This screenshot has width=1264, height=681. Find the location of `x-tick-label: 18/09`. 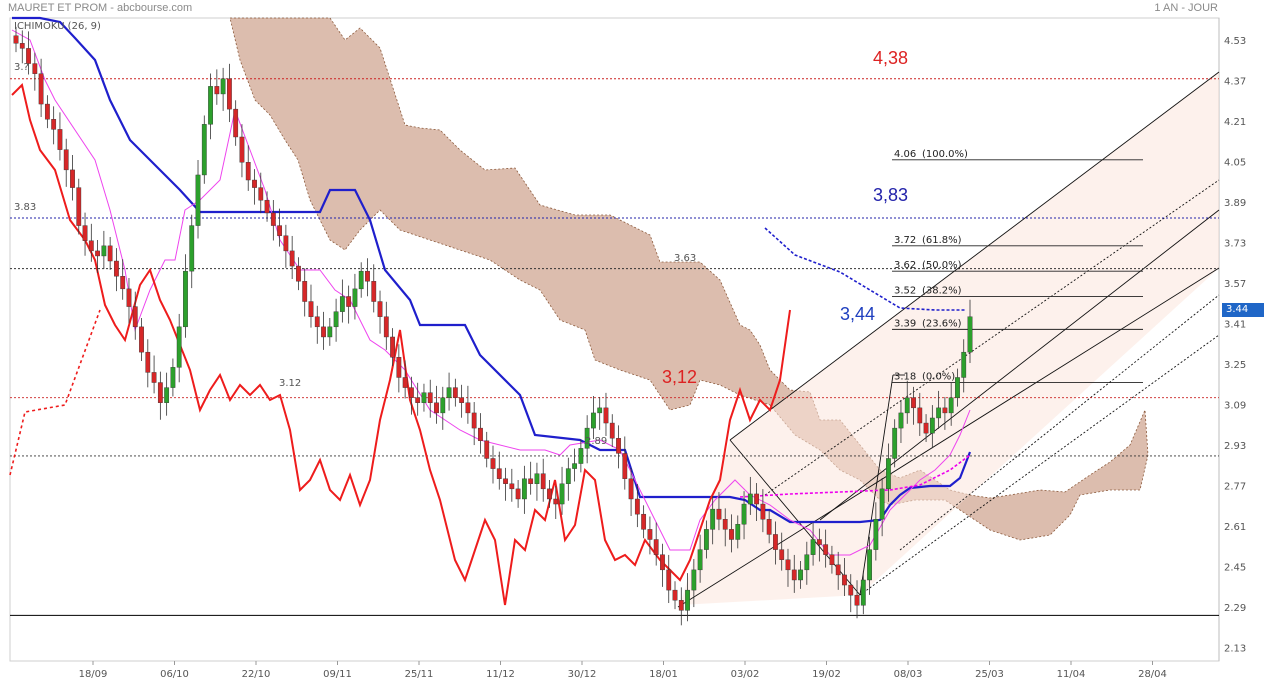

x-tick-label: 18/09 is located at coordinates (93, 674).